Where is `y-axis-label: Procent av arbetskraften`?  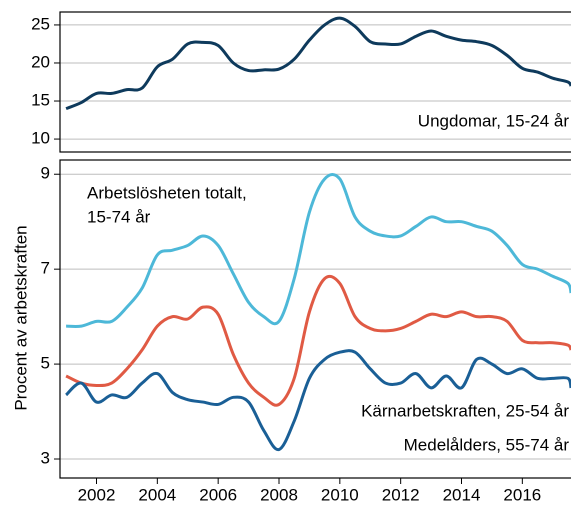
y-axis-label: Procent av arbetskraften is located at coordinates (20, 317).